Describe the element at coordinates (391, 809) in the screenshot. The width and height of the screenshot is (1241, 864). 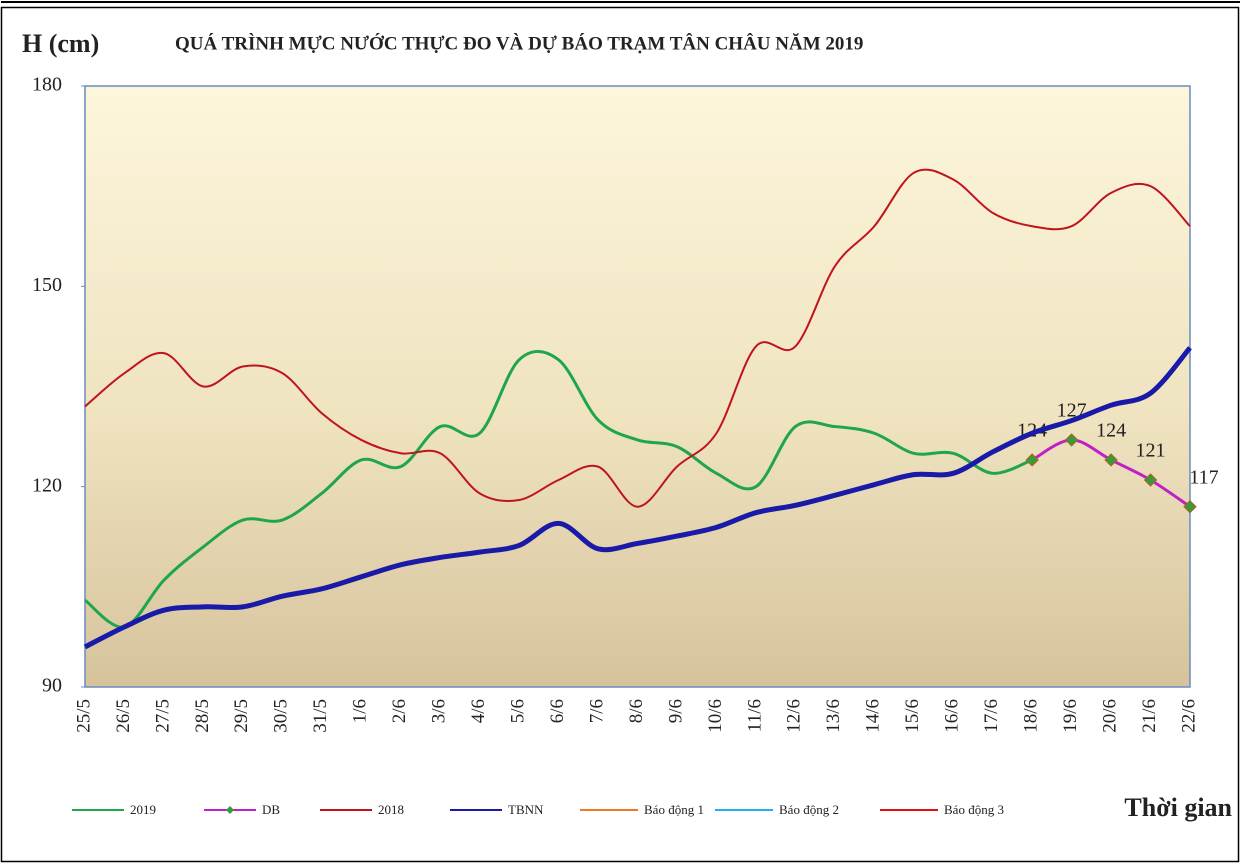
I see `legend-label: 2018` at that location.